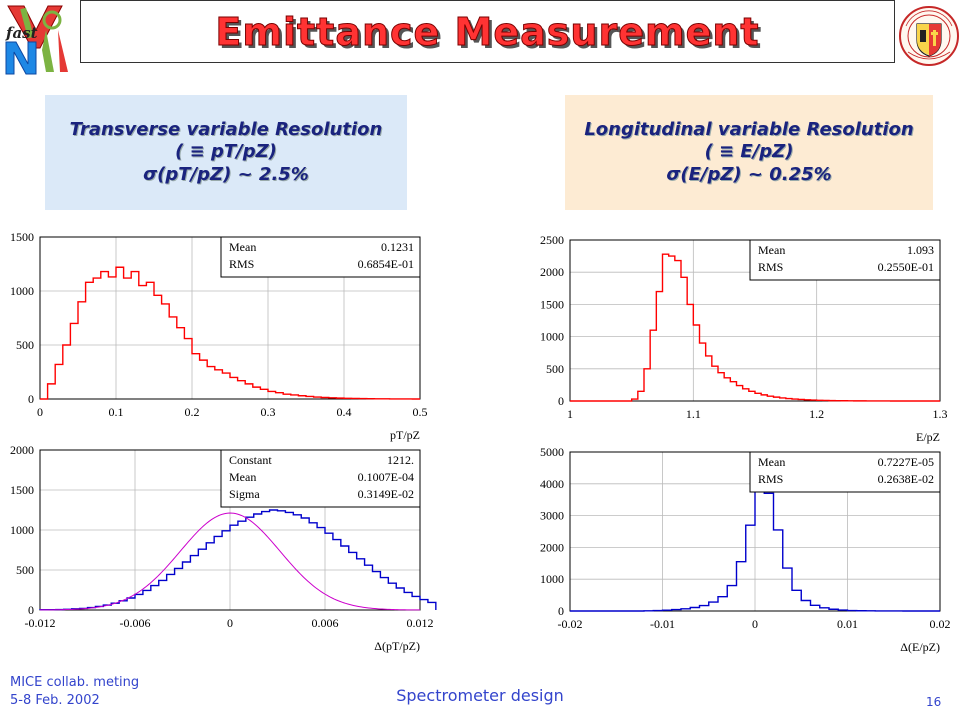 This screenshot has height=720, width=960. Describe the element at coordinates (386, 264) in the screenshot. I see `stats-value: 0.6854E-01` at that location.